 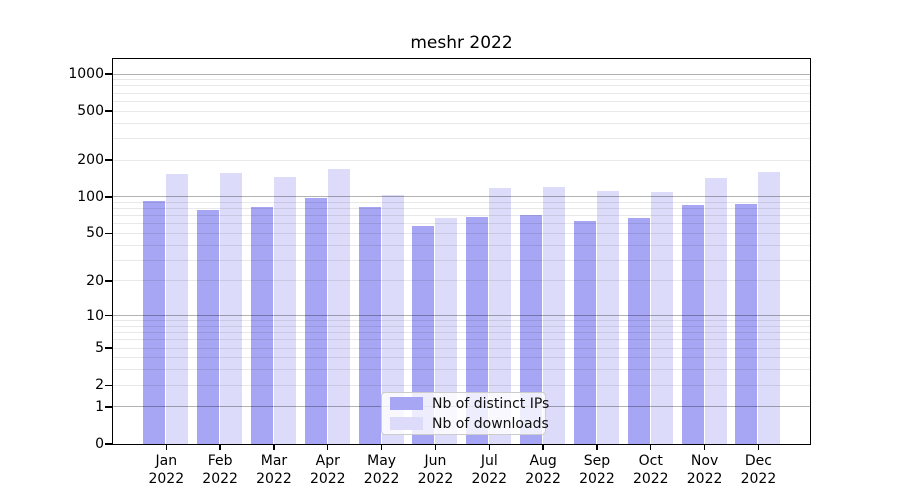 I want to click on x-tick-label-jun: Jun 2022, so click(x=435, y=470).